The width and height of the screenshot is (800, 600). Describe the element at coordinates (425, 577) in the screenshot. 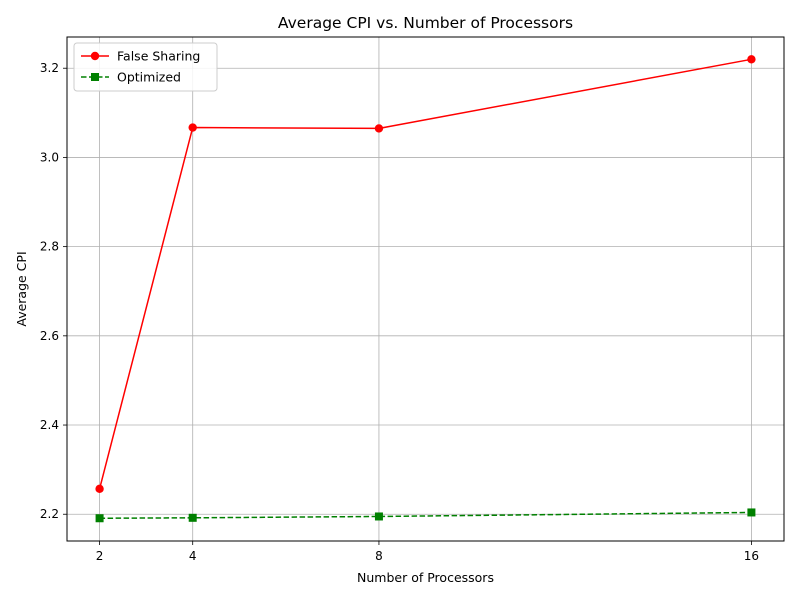

I see `x-axis-label: Number of Processors` at that location.